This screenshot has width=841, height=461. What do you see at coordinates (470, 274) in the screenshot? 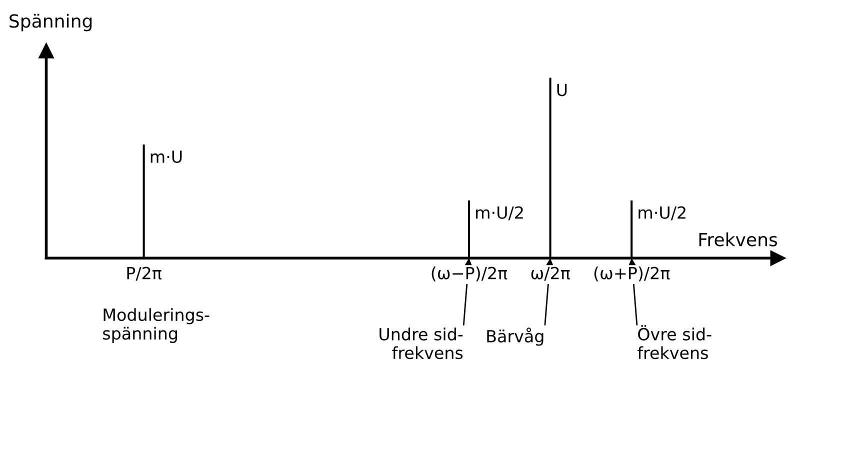
I see `x-tick-label: (ω−P)/2π` at bounding box center [470, 274].